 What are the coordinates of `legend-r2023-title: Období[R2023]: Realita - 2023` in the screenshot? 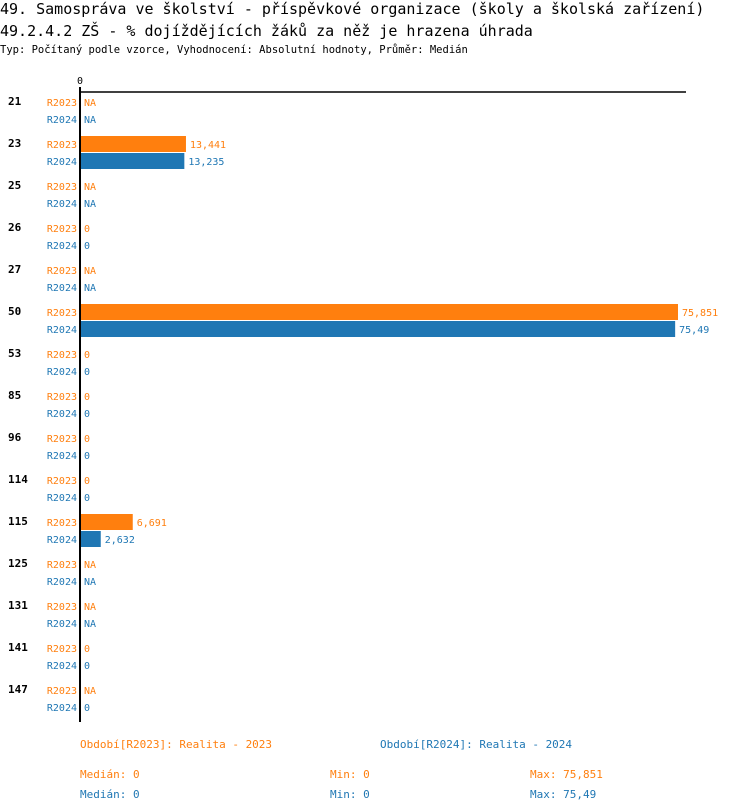 It's located at (176, 744).